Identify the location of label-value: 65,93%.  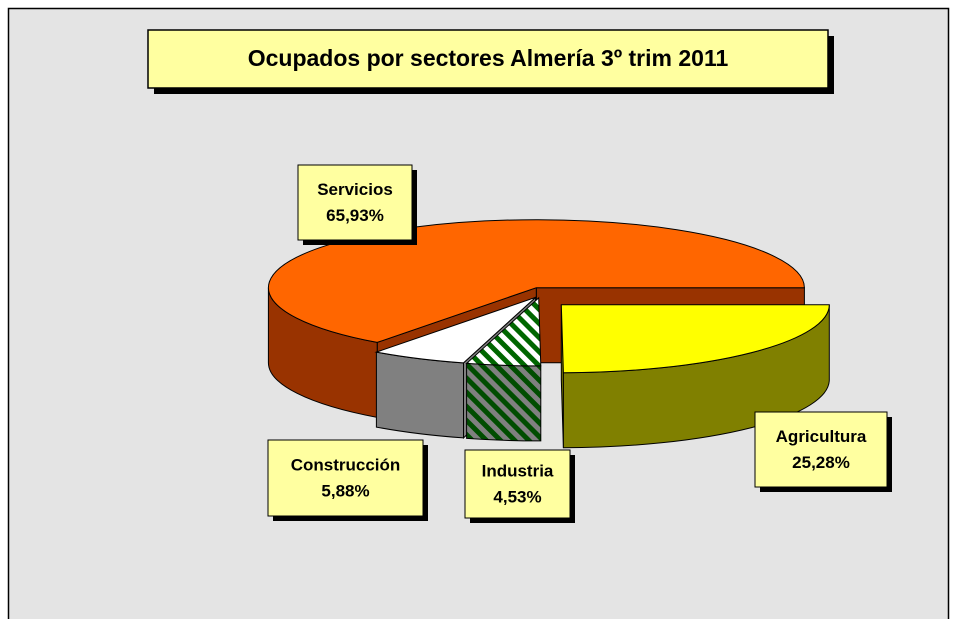
(355, 215).